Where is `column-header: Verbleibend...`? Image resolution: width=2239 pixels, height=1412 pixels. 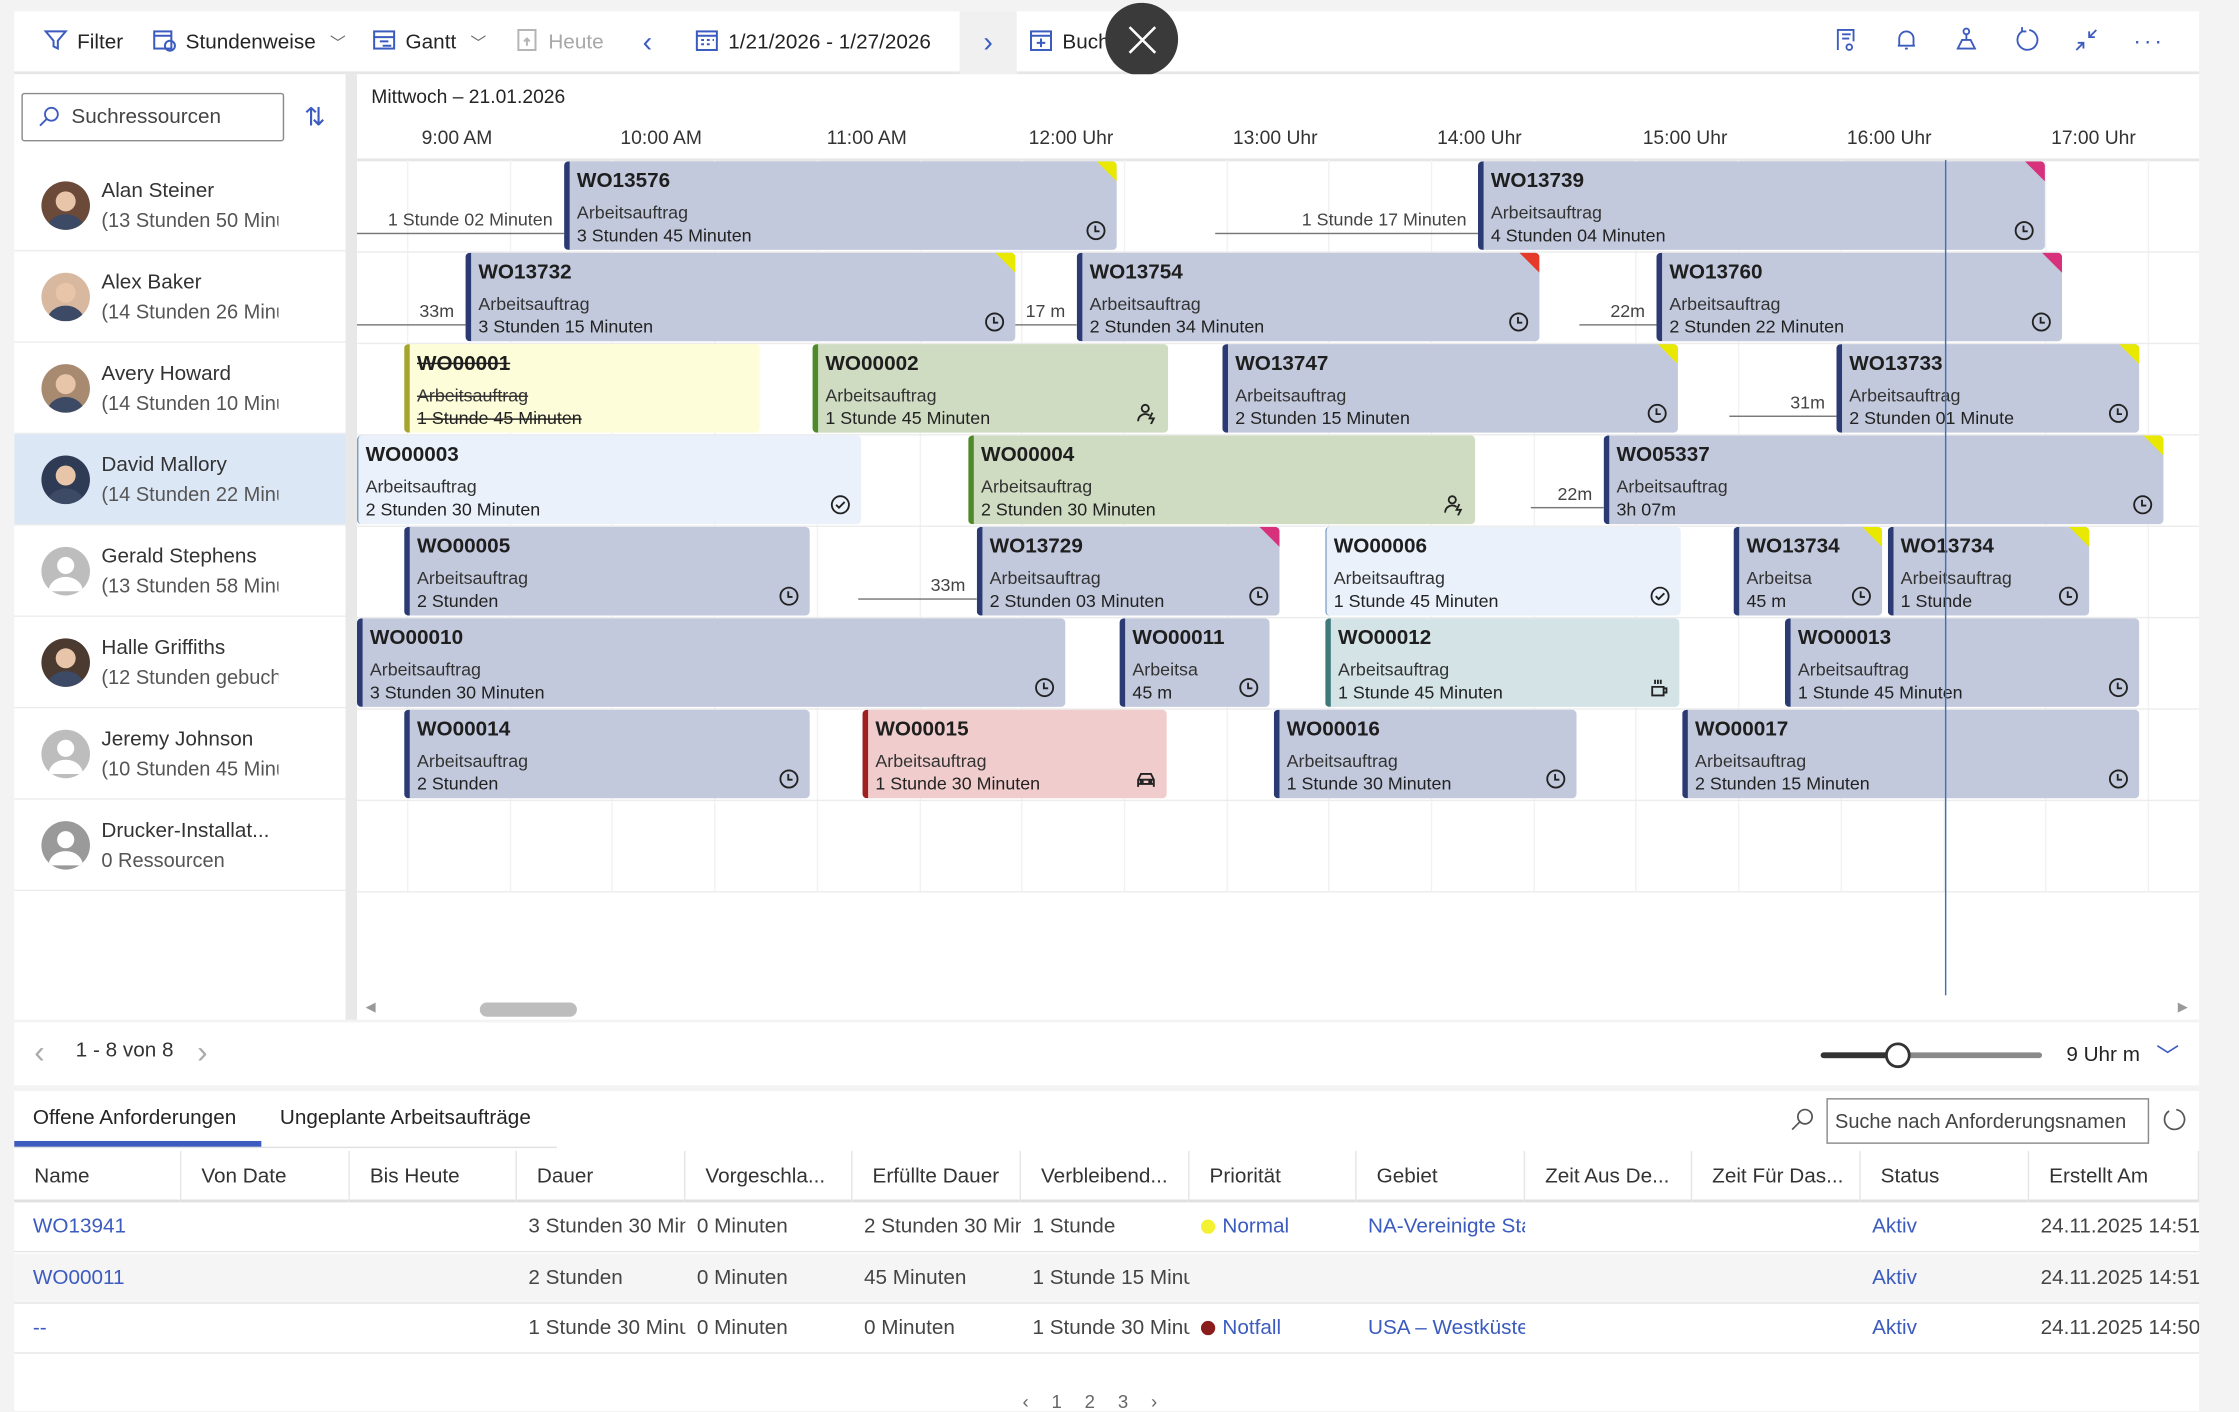 column-header: Verbleibend... is located at coordinates (1105, 1176).